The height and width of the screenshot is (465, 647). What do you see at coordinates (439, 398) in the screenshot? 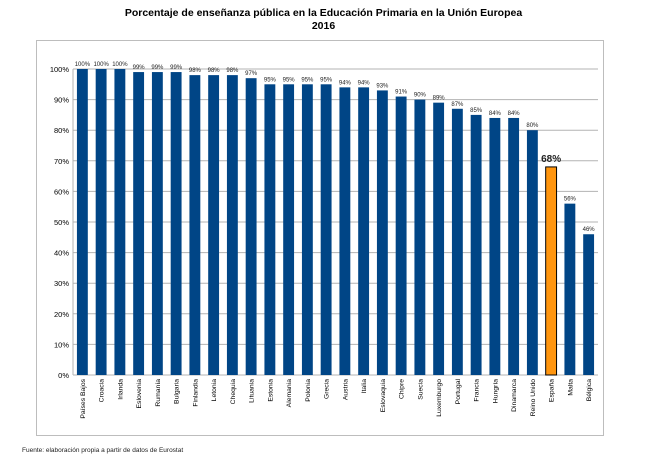
I see `x-tick-label: Luxemburgo` at bounding box center [439, 398].